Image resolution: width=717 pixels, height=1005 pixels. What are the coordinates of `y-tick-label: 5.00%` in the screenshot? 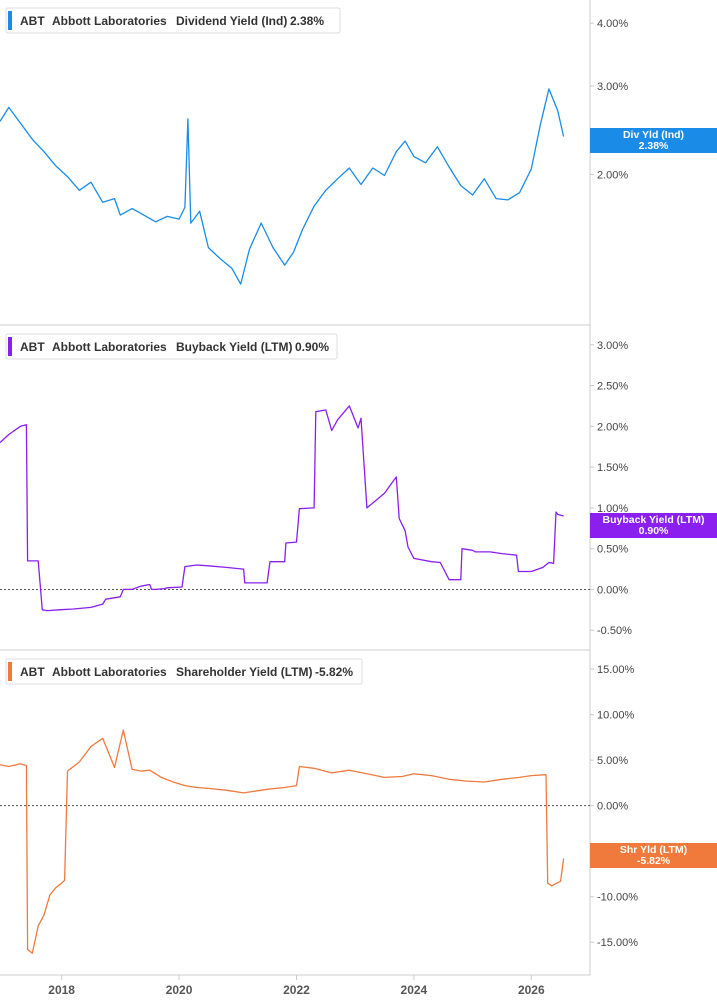 It's located at (612, 761).